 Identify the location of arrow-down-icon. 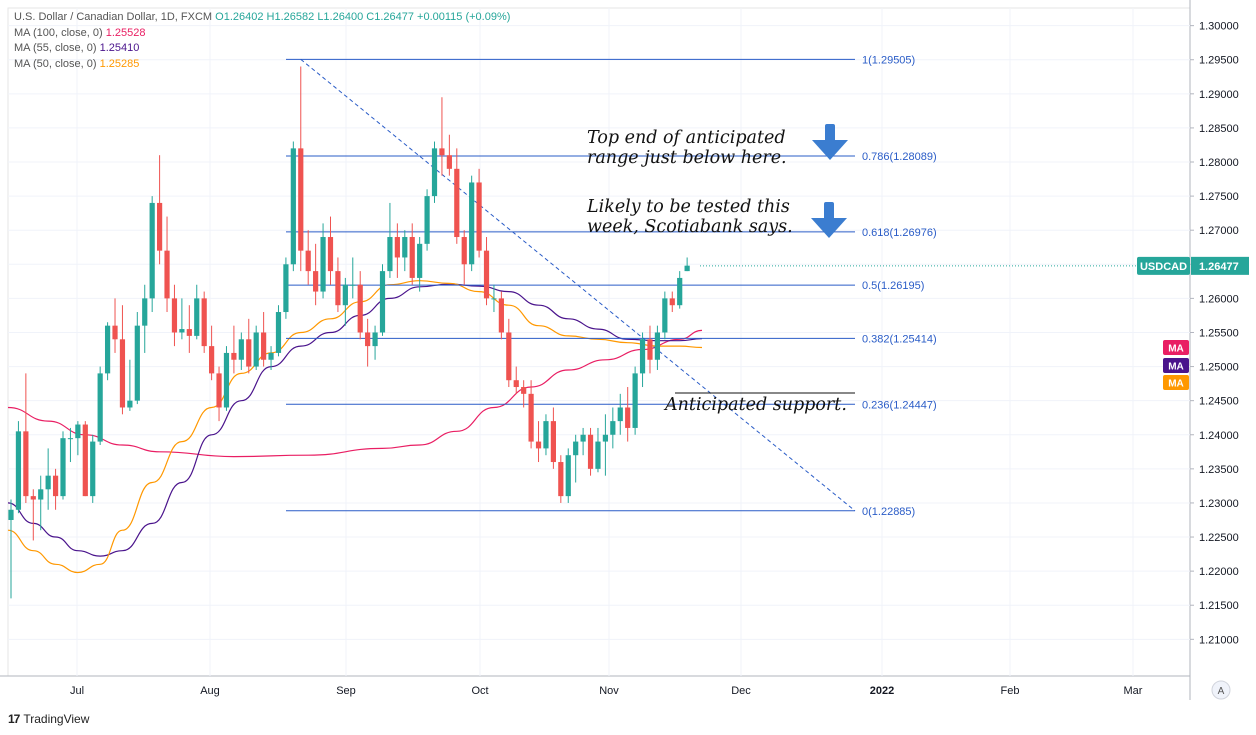
(830, 142).